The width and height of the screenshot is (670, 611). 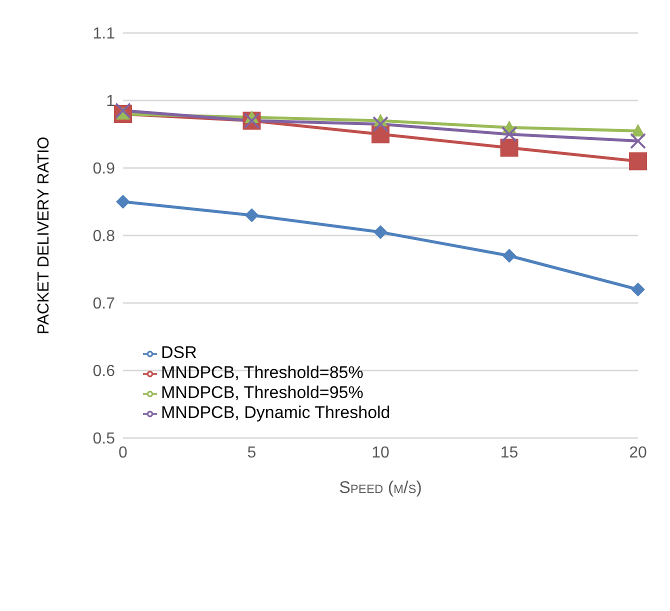 What do you see at coordinates (262, 392) in the screenshot?
I see `legend-label: MNDPCB, Threshold=95%` at bounding box center [262, 392].